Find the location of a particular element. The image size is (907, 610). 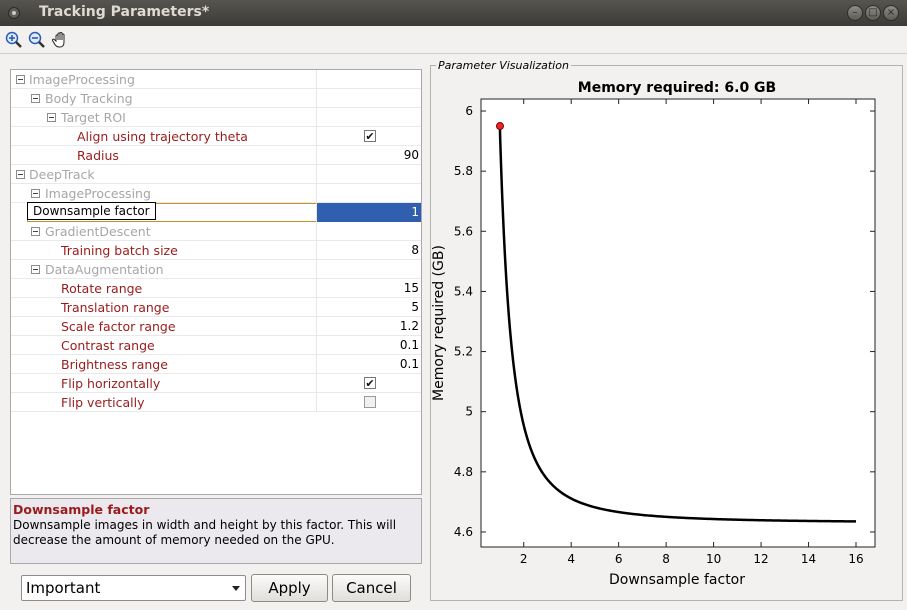

close-icon: × is located at coordinates (891, 13).